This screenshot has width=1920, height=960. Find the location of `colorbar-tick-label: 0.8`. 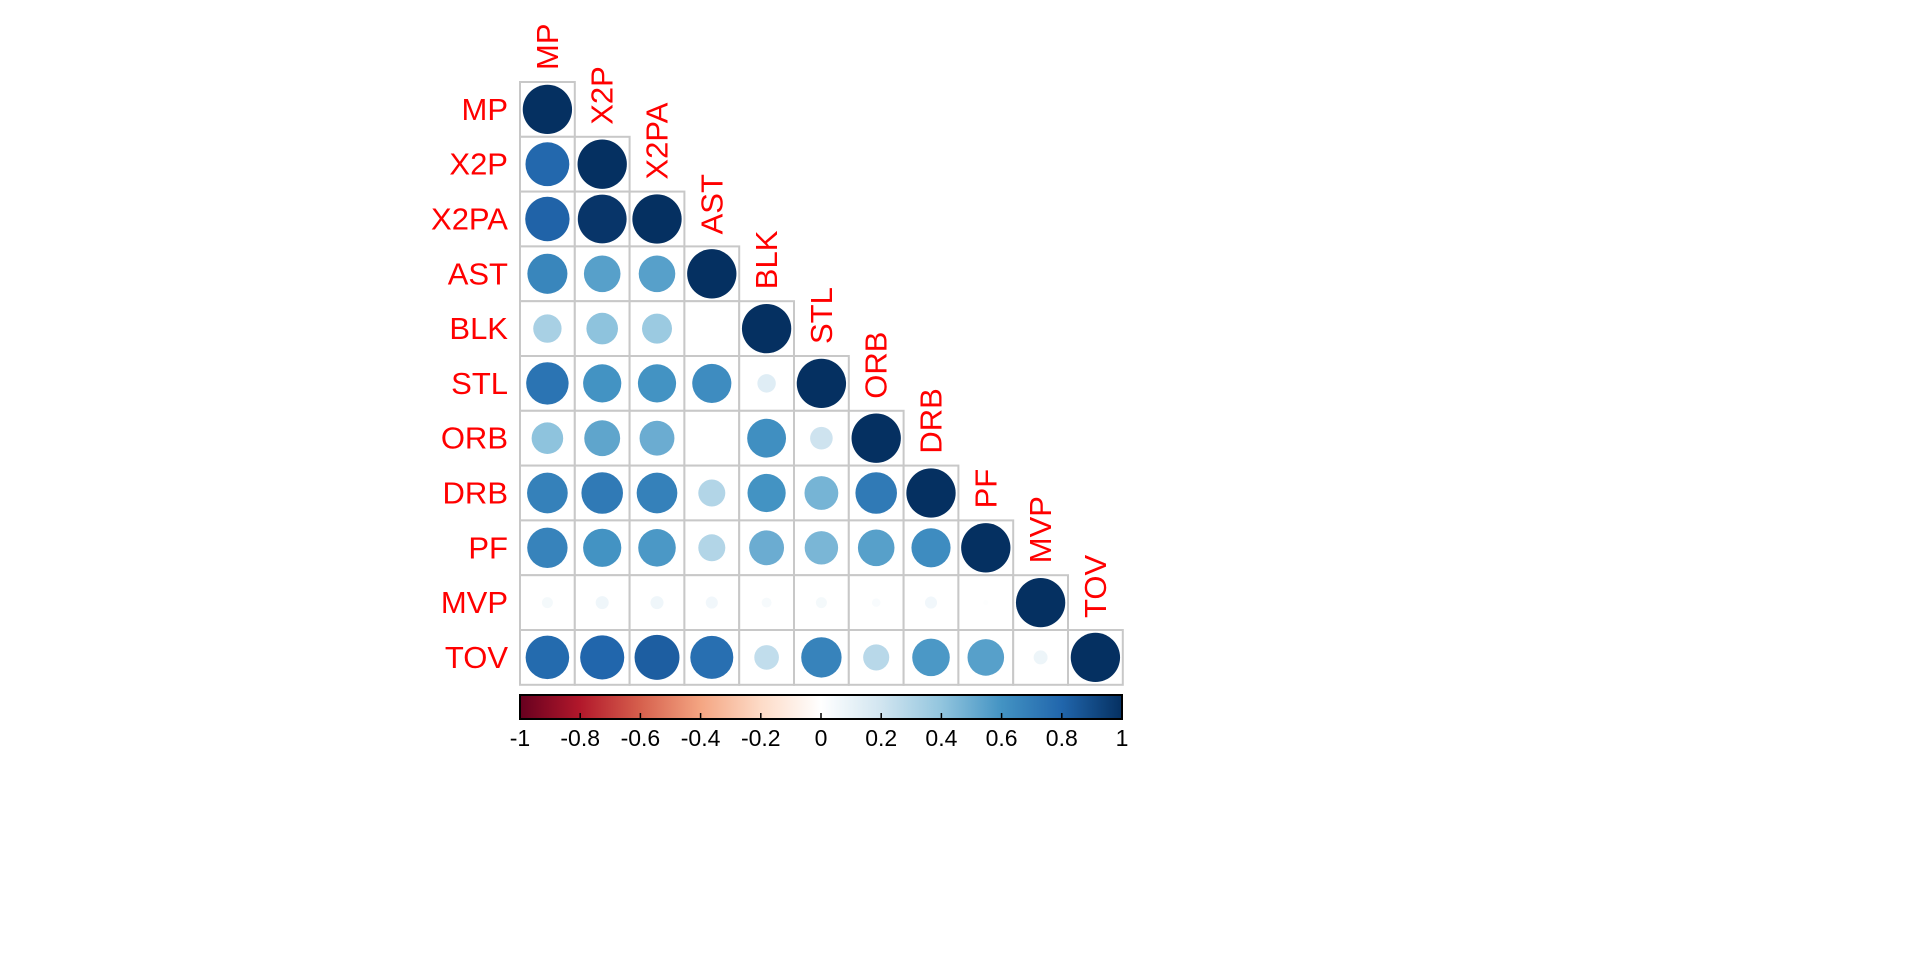

colorbar-tick-label: 0.8 is located at coordinates (1062, 738).